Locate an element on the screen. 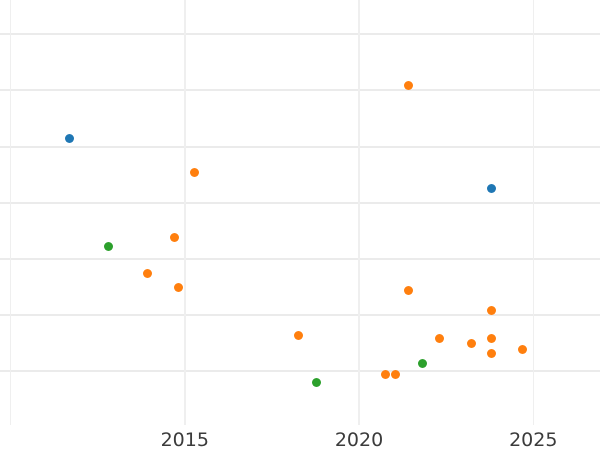 The width and height of the screenshot is (600, 450). x-tick-label: 2025 is located at coordinates (533, 439).